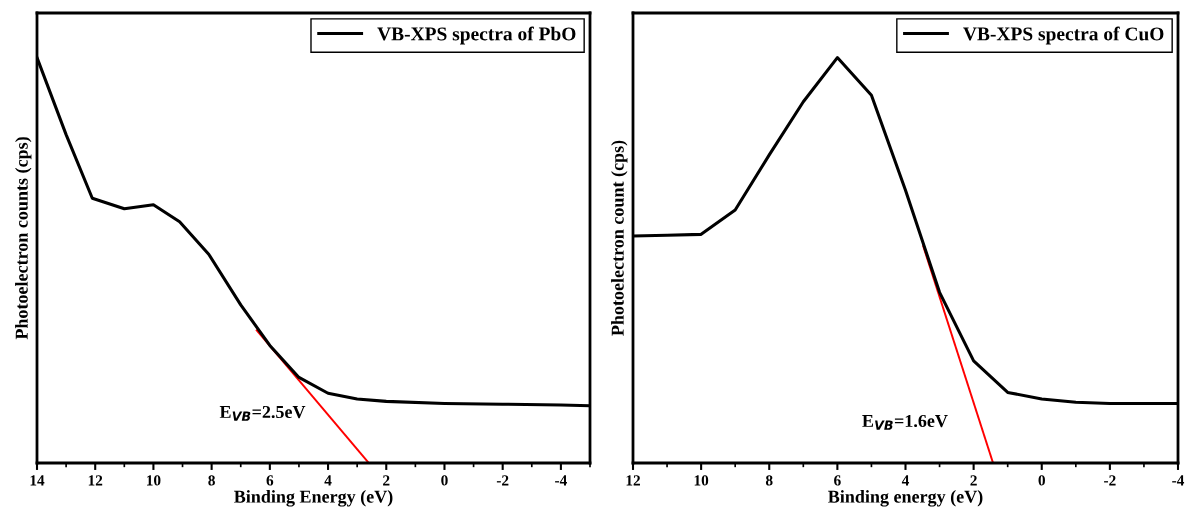 This screenshot has height=517, width=1193. What do you see at coordinates (1063, 35) in the screenshot?
I see `legend-label: VB-XPS spectra of CuO` at bounding box center [1063, 35].